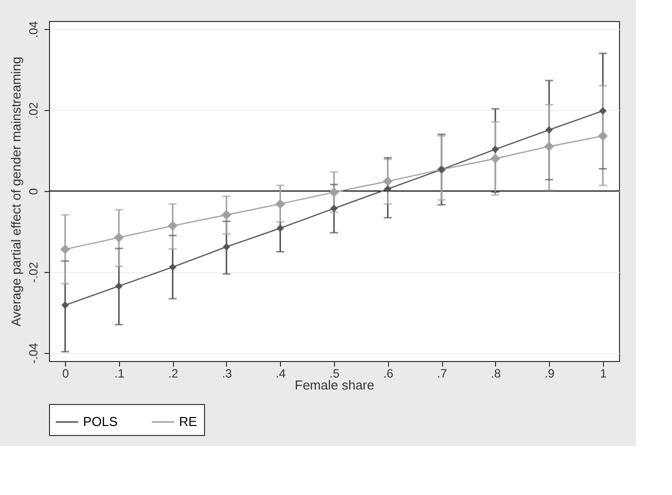 This screenshot has width=672, height=495. What do you see at coordinates (33, 191) in the screenshot?
I see `y-tick-label: 0` at bounding box center [33, 191].